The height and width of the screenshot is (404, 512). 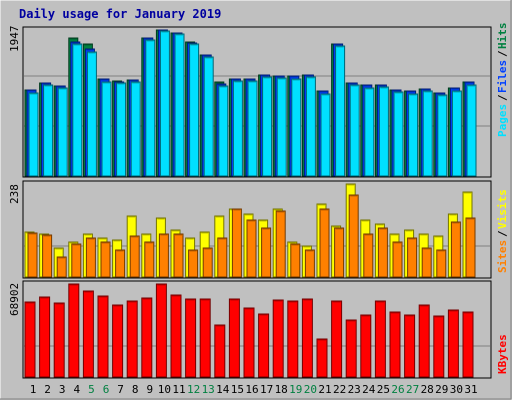 I want to click on day-label-5: 5, so click(x=91, y=389).